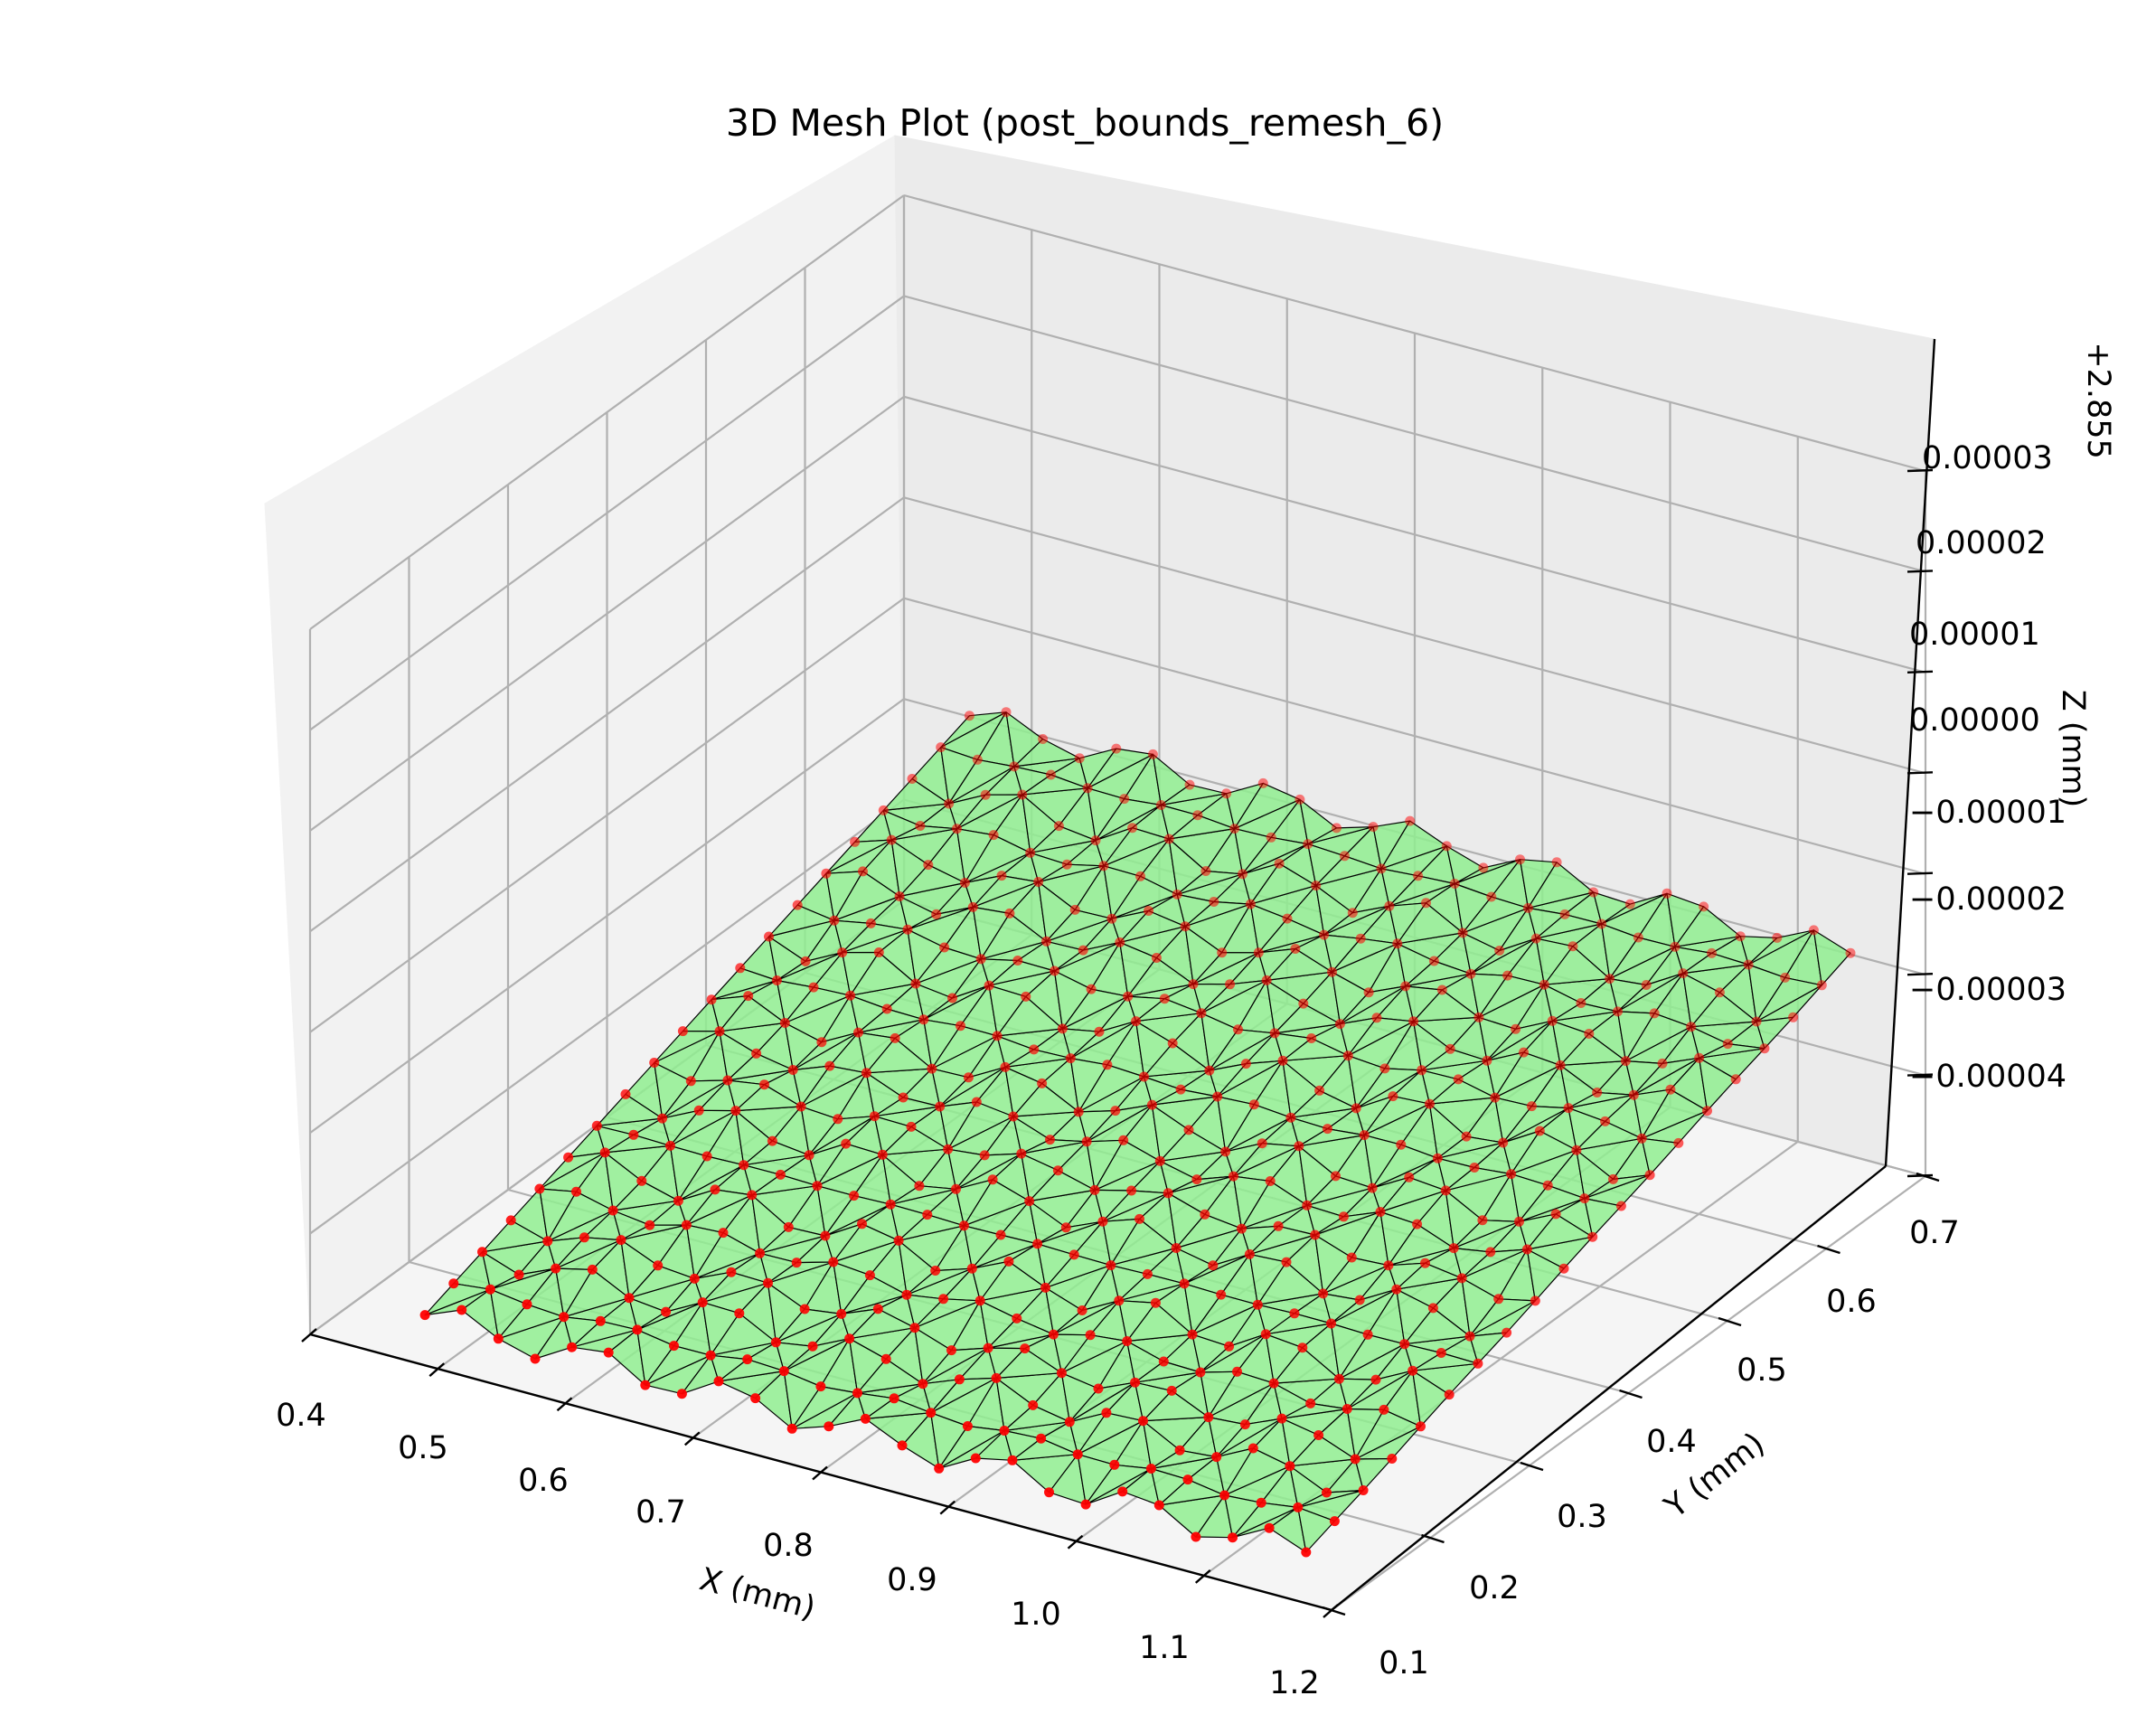 This screenshot has height=1724, width=2156. What do you see at coordinates (301, 1416) in the screenshot?
I see `x-tick-label: 0.4` at bounding box center [301, 1416].